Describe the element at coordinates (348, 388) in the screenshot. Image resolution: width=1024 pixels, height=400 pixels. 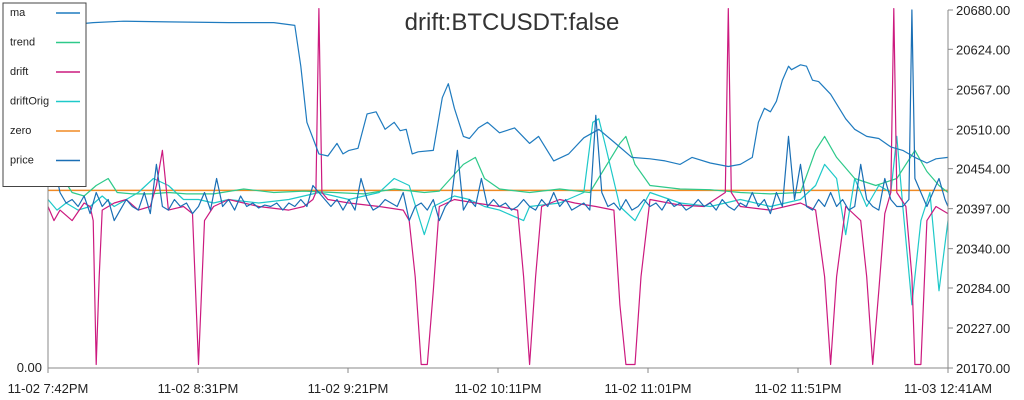
I see `x-tick-label: 11-02 9:21PM` at that location.